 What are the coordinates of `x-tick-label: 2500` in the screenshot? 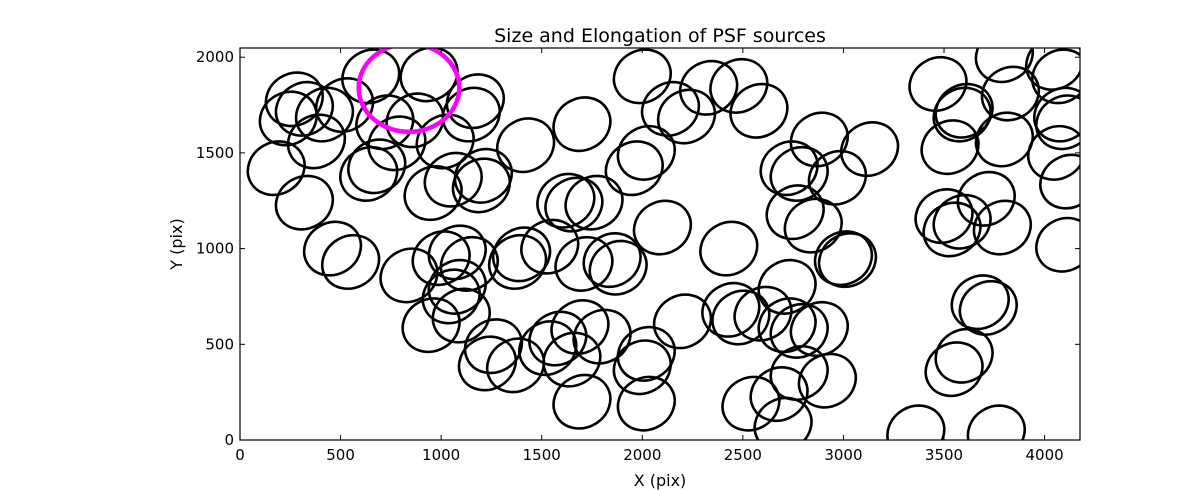 It's located at (743, 455).